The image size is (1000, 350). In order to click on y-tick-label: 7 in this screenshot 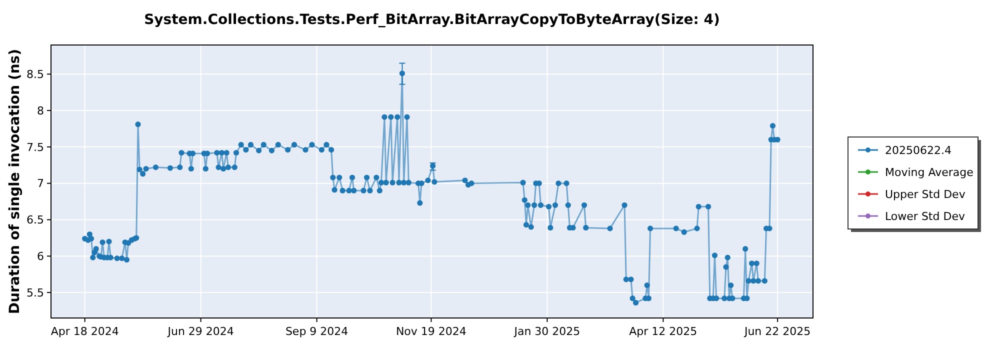, I will do `click(40, 183)`.